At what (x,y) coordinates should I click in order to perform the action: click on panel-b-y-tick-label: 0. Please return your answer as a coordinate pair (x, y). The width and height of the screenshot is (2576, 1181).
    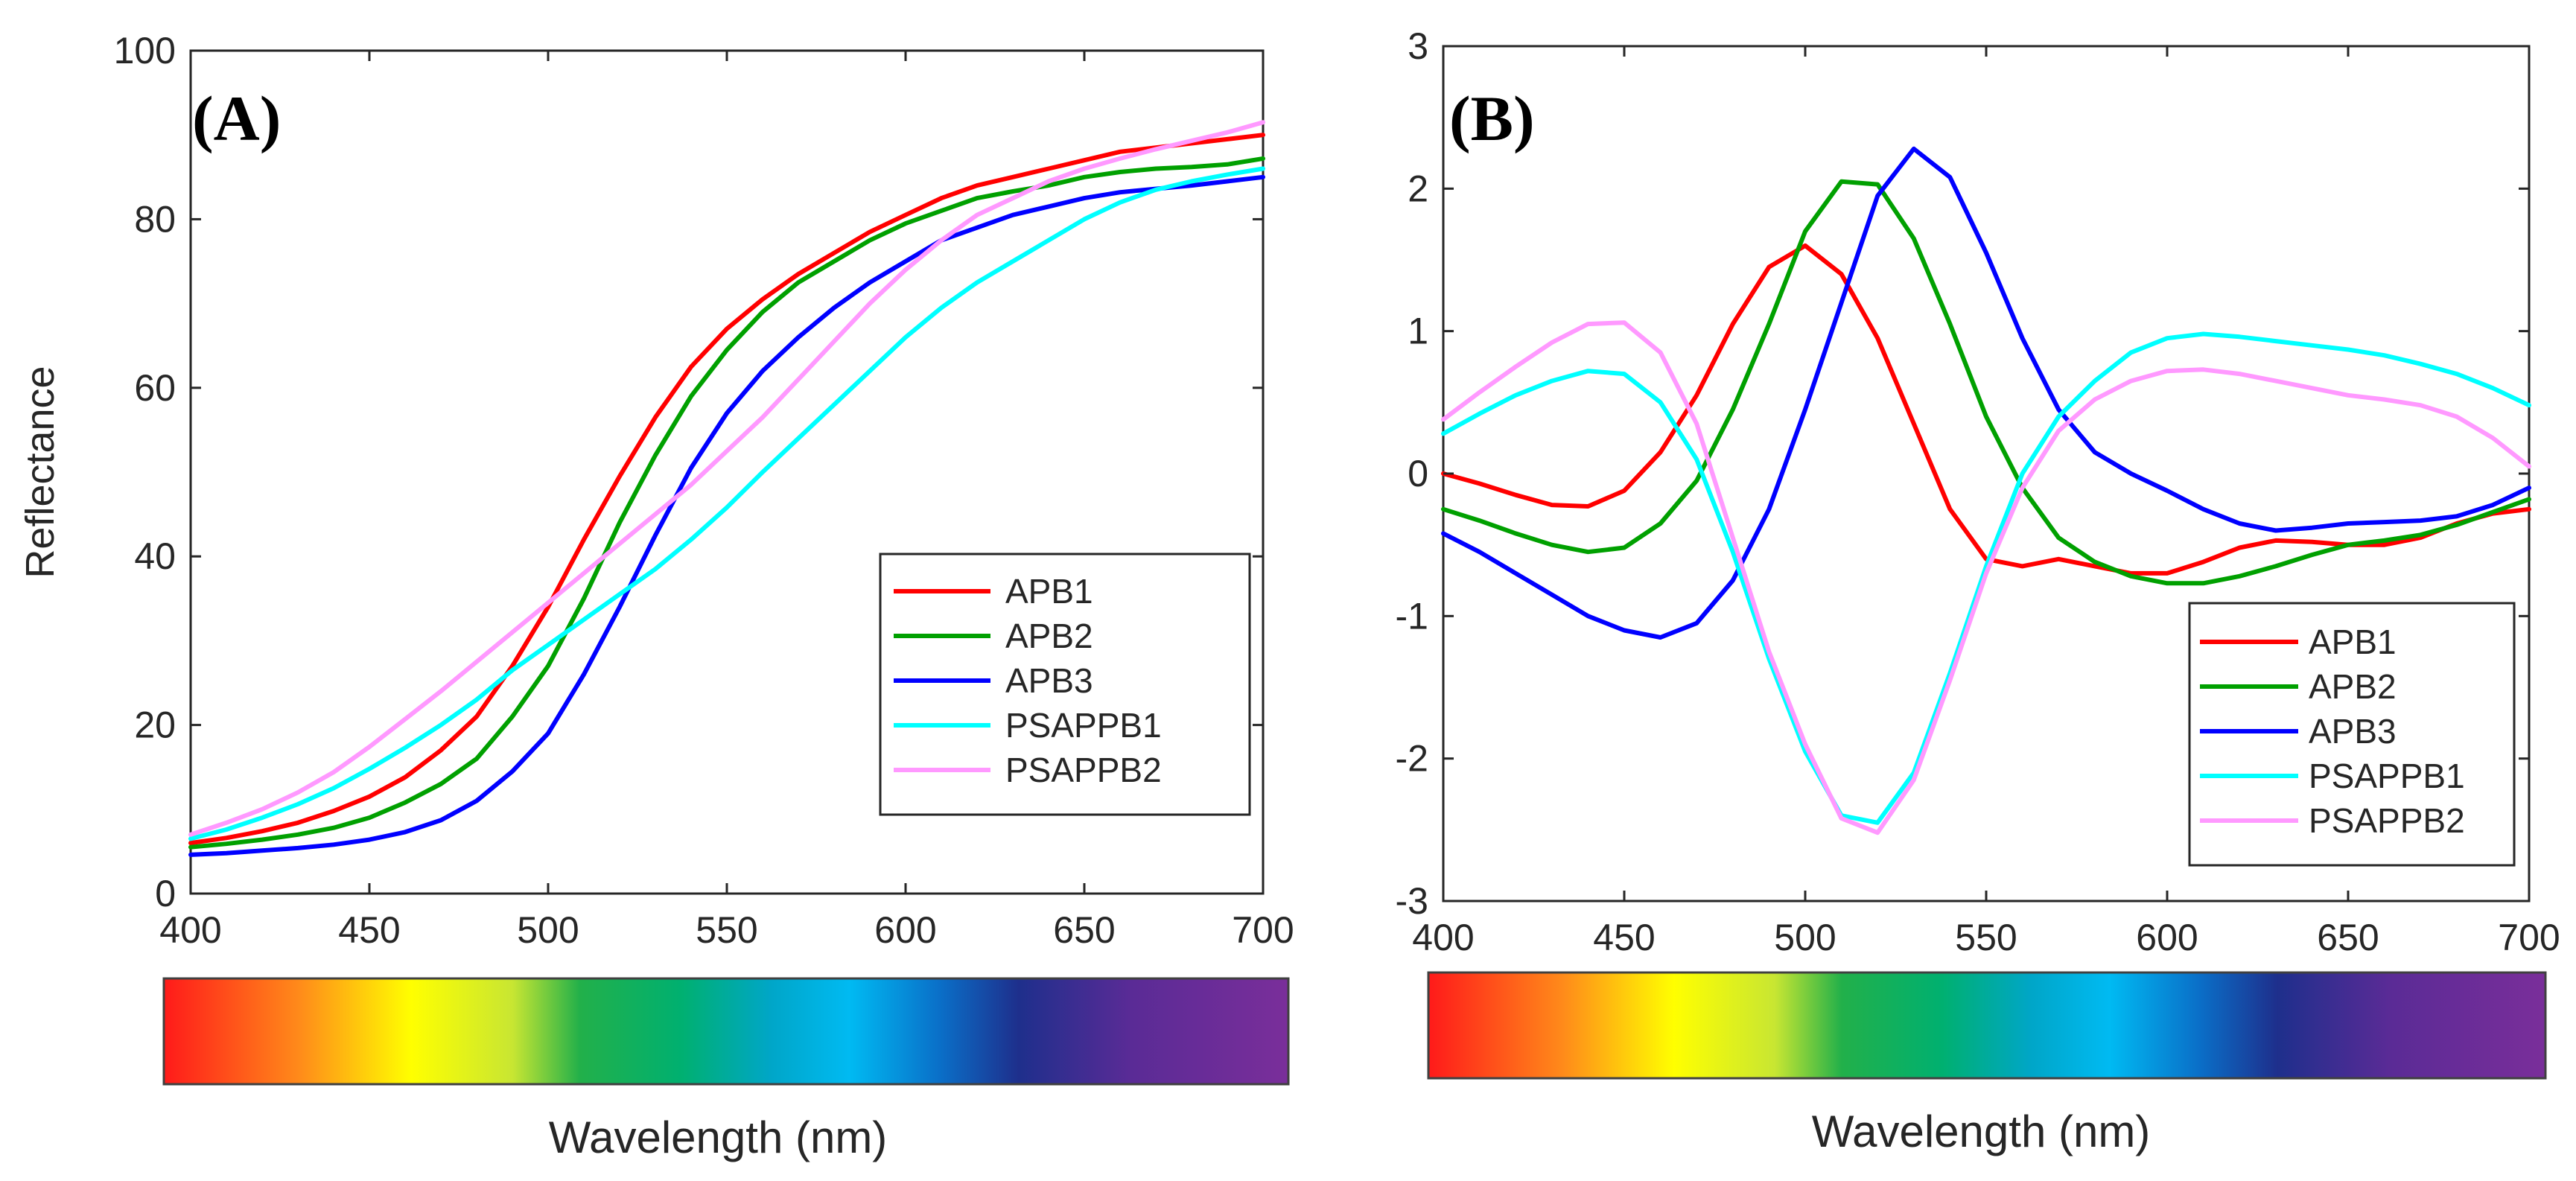
    Looking at the image, I should click on (1418, 473).